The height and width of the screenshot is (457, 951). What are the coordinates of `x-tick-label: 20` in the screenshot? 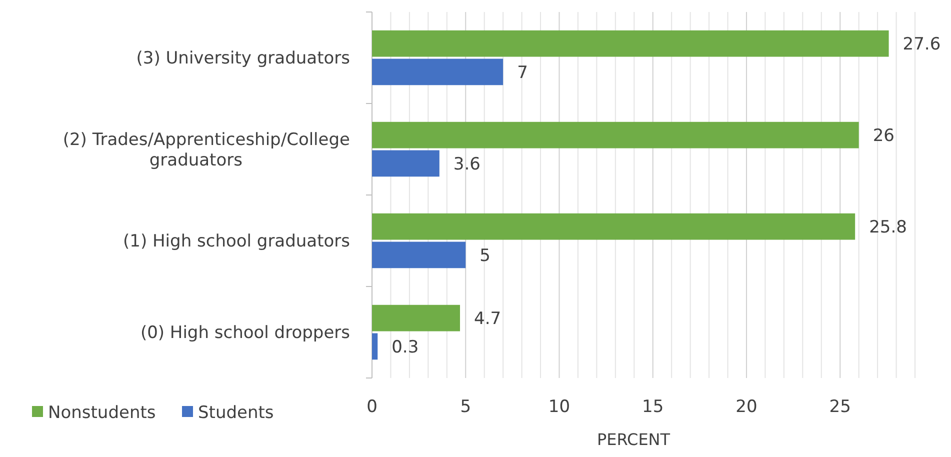 It's located at (747, 407).